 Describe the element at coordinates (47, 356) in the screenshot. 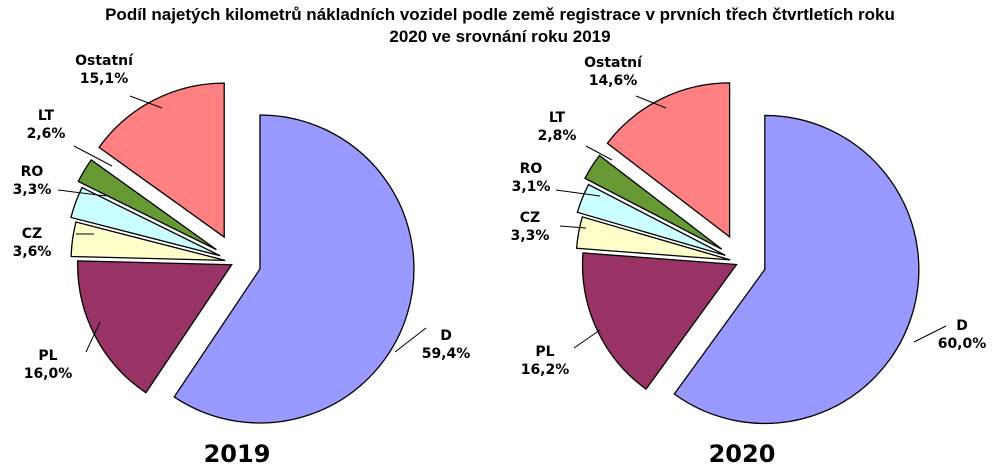

I see `slice-name-label-2019-PL: PL` at that location.